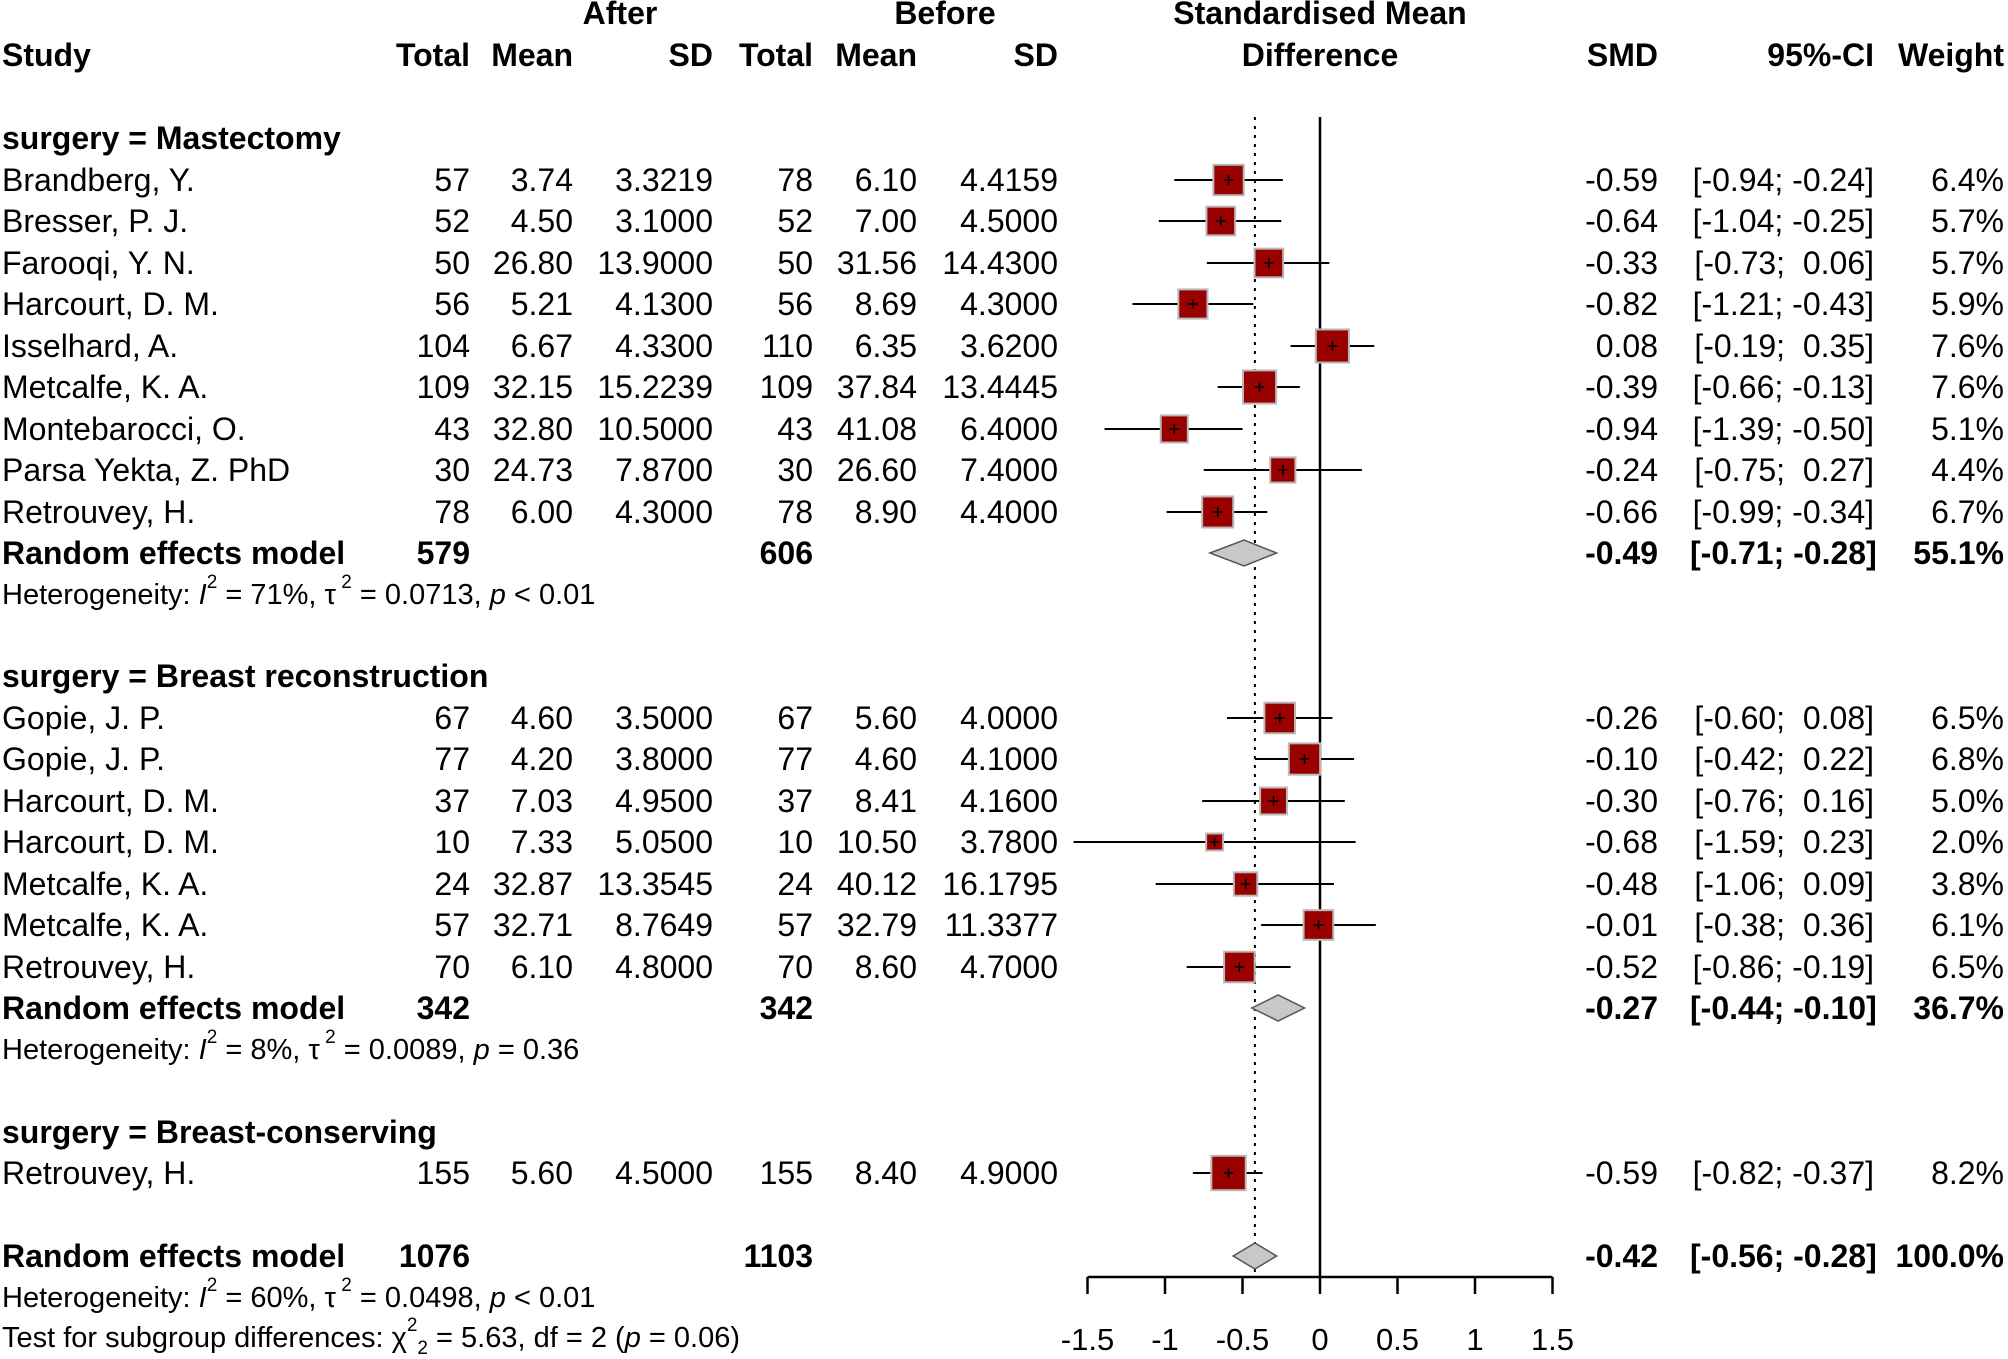 This screenshot has width=2008, height=1359. Describe the element at coordinates (95, 221) in the screenshot. I see `study-name: Bresser, P. J.` at that location.